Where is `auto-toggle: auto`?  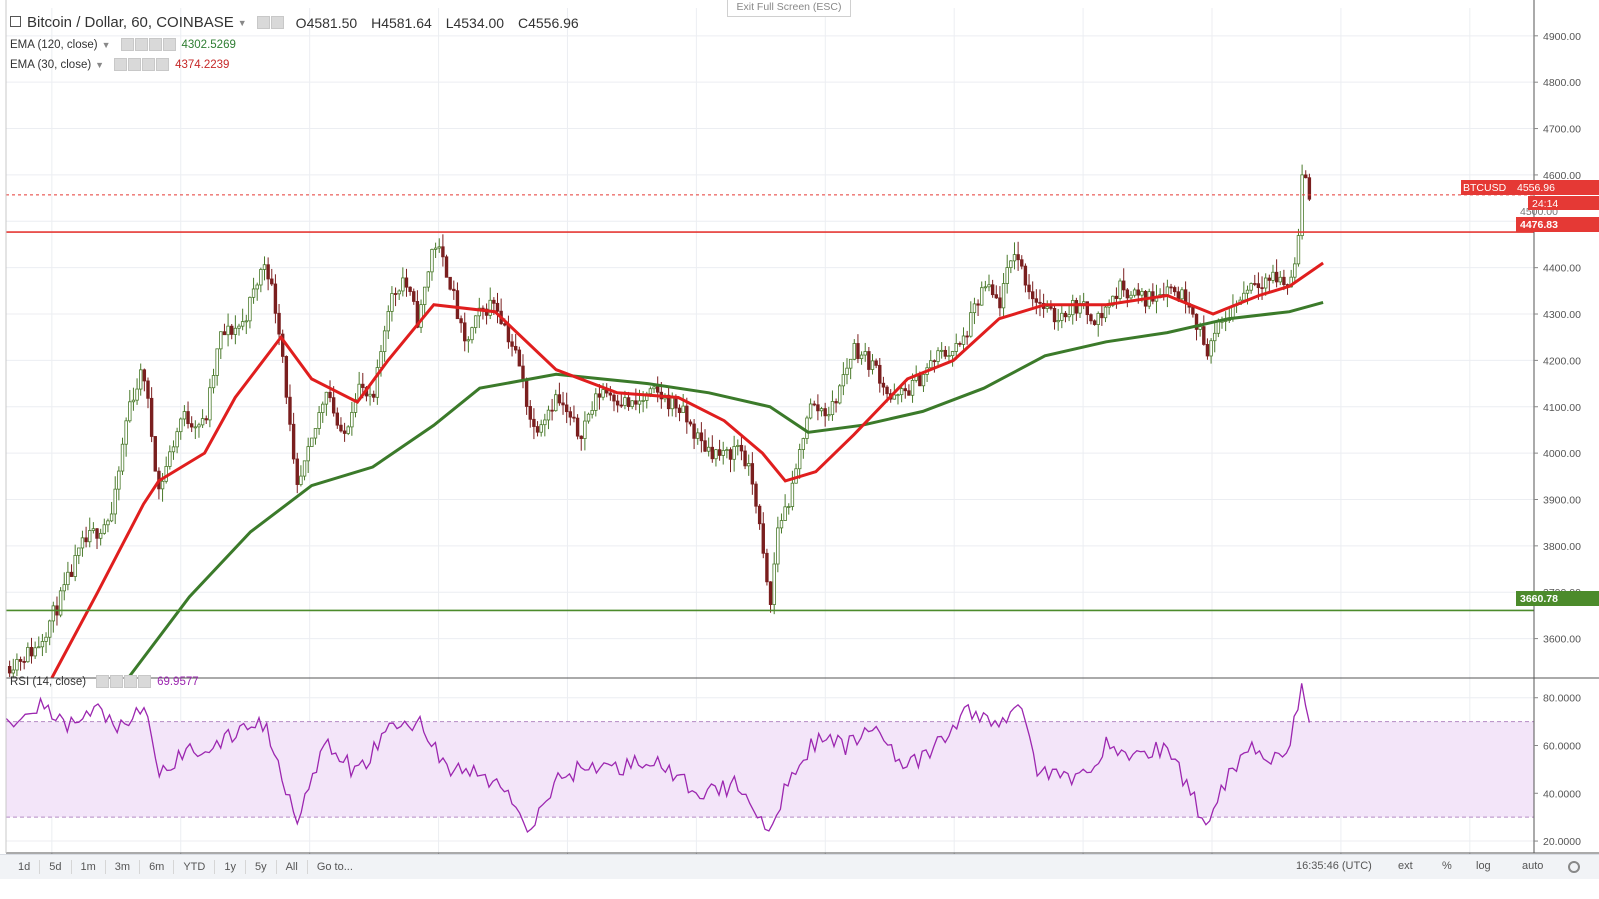
auto-toggle: auto is located at coordinates (1533, 866).